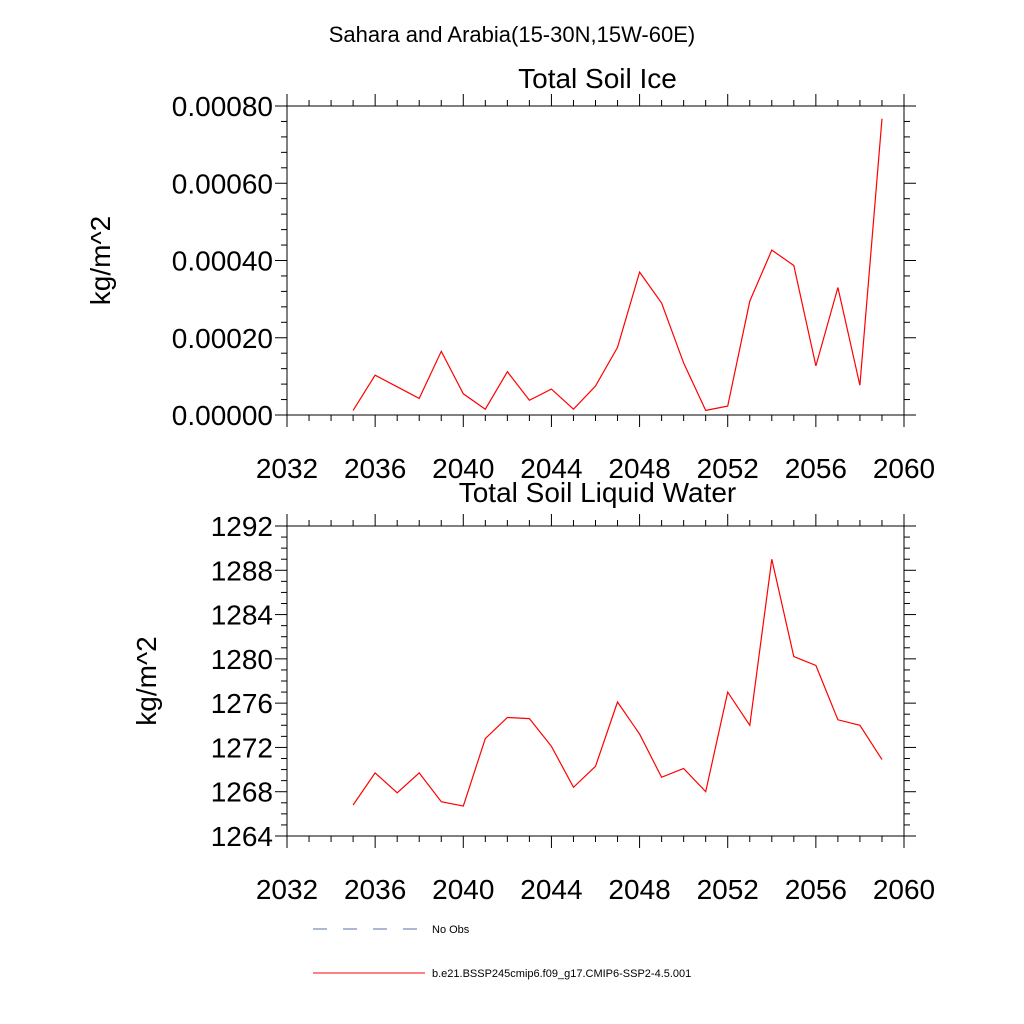 The image size is (1024, 1024). I want to click on y-tick-label: 0.00020, so click(222, 338).